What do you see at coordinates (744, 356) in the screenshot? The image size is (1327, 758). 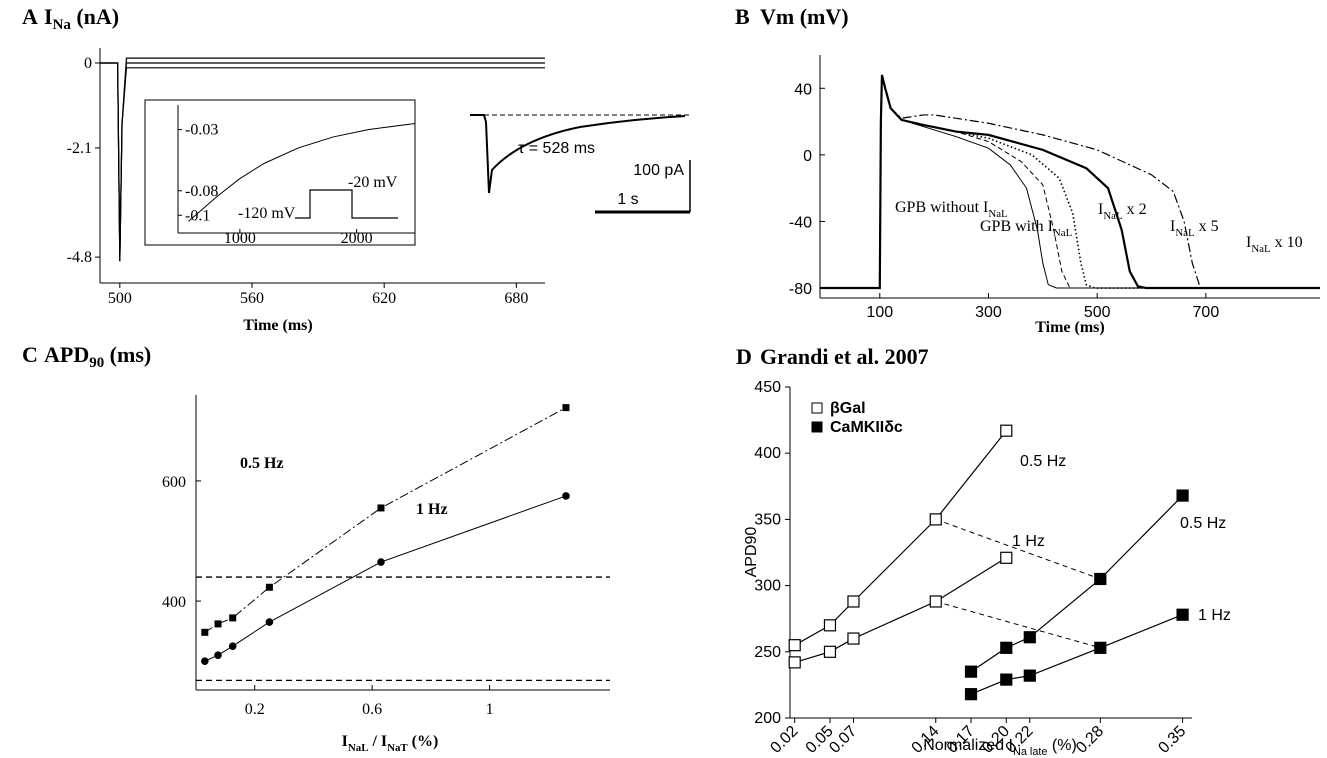 I see `panel-letter: D` at bounding box center [744, 356].